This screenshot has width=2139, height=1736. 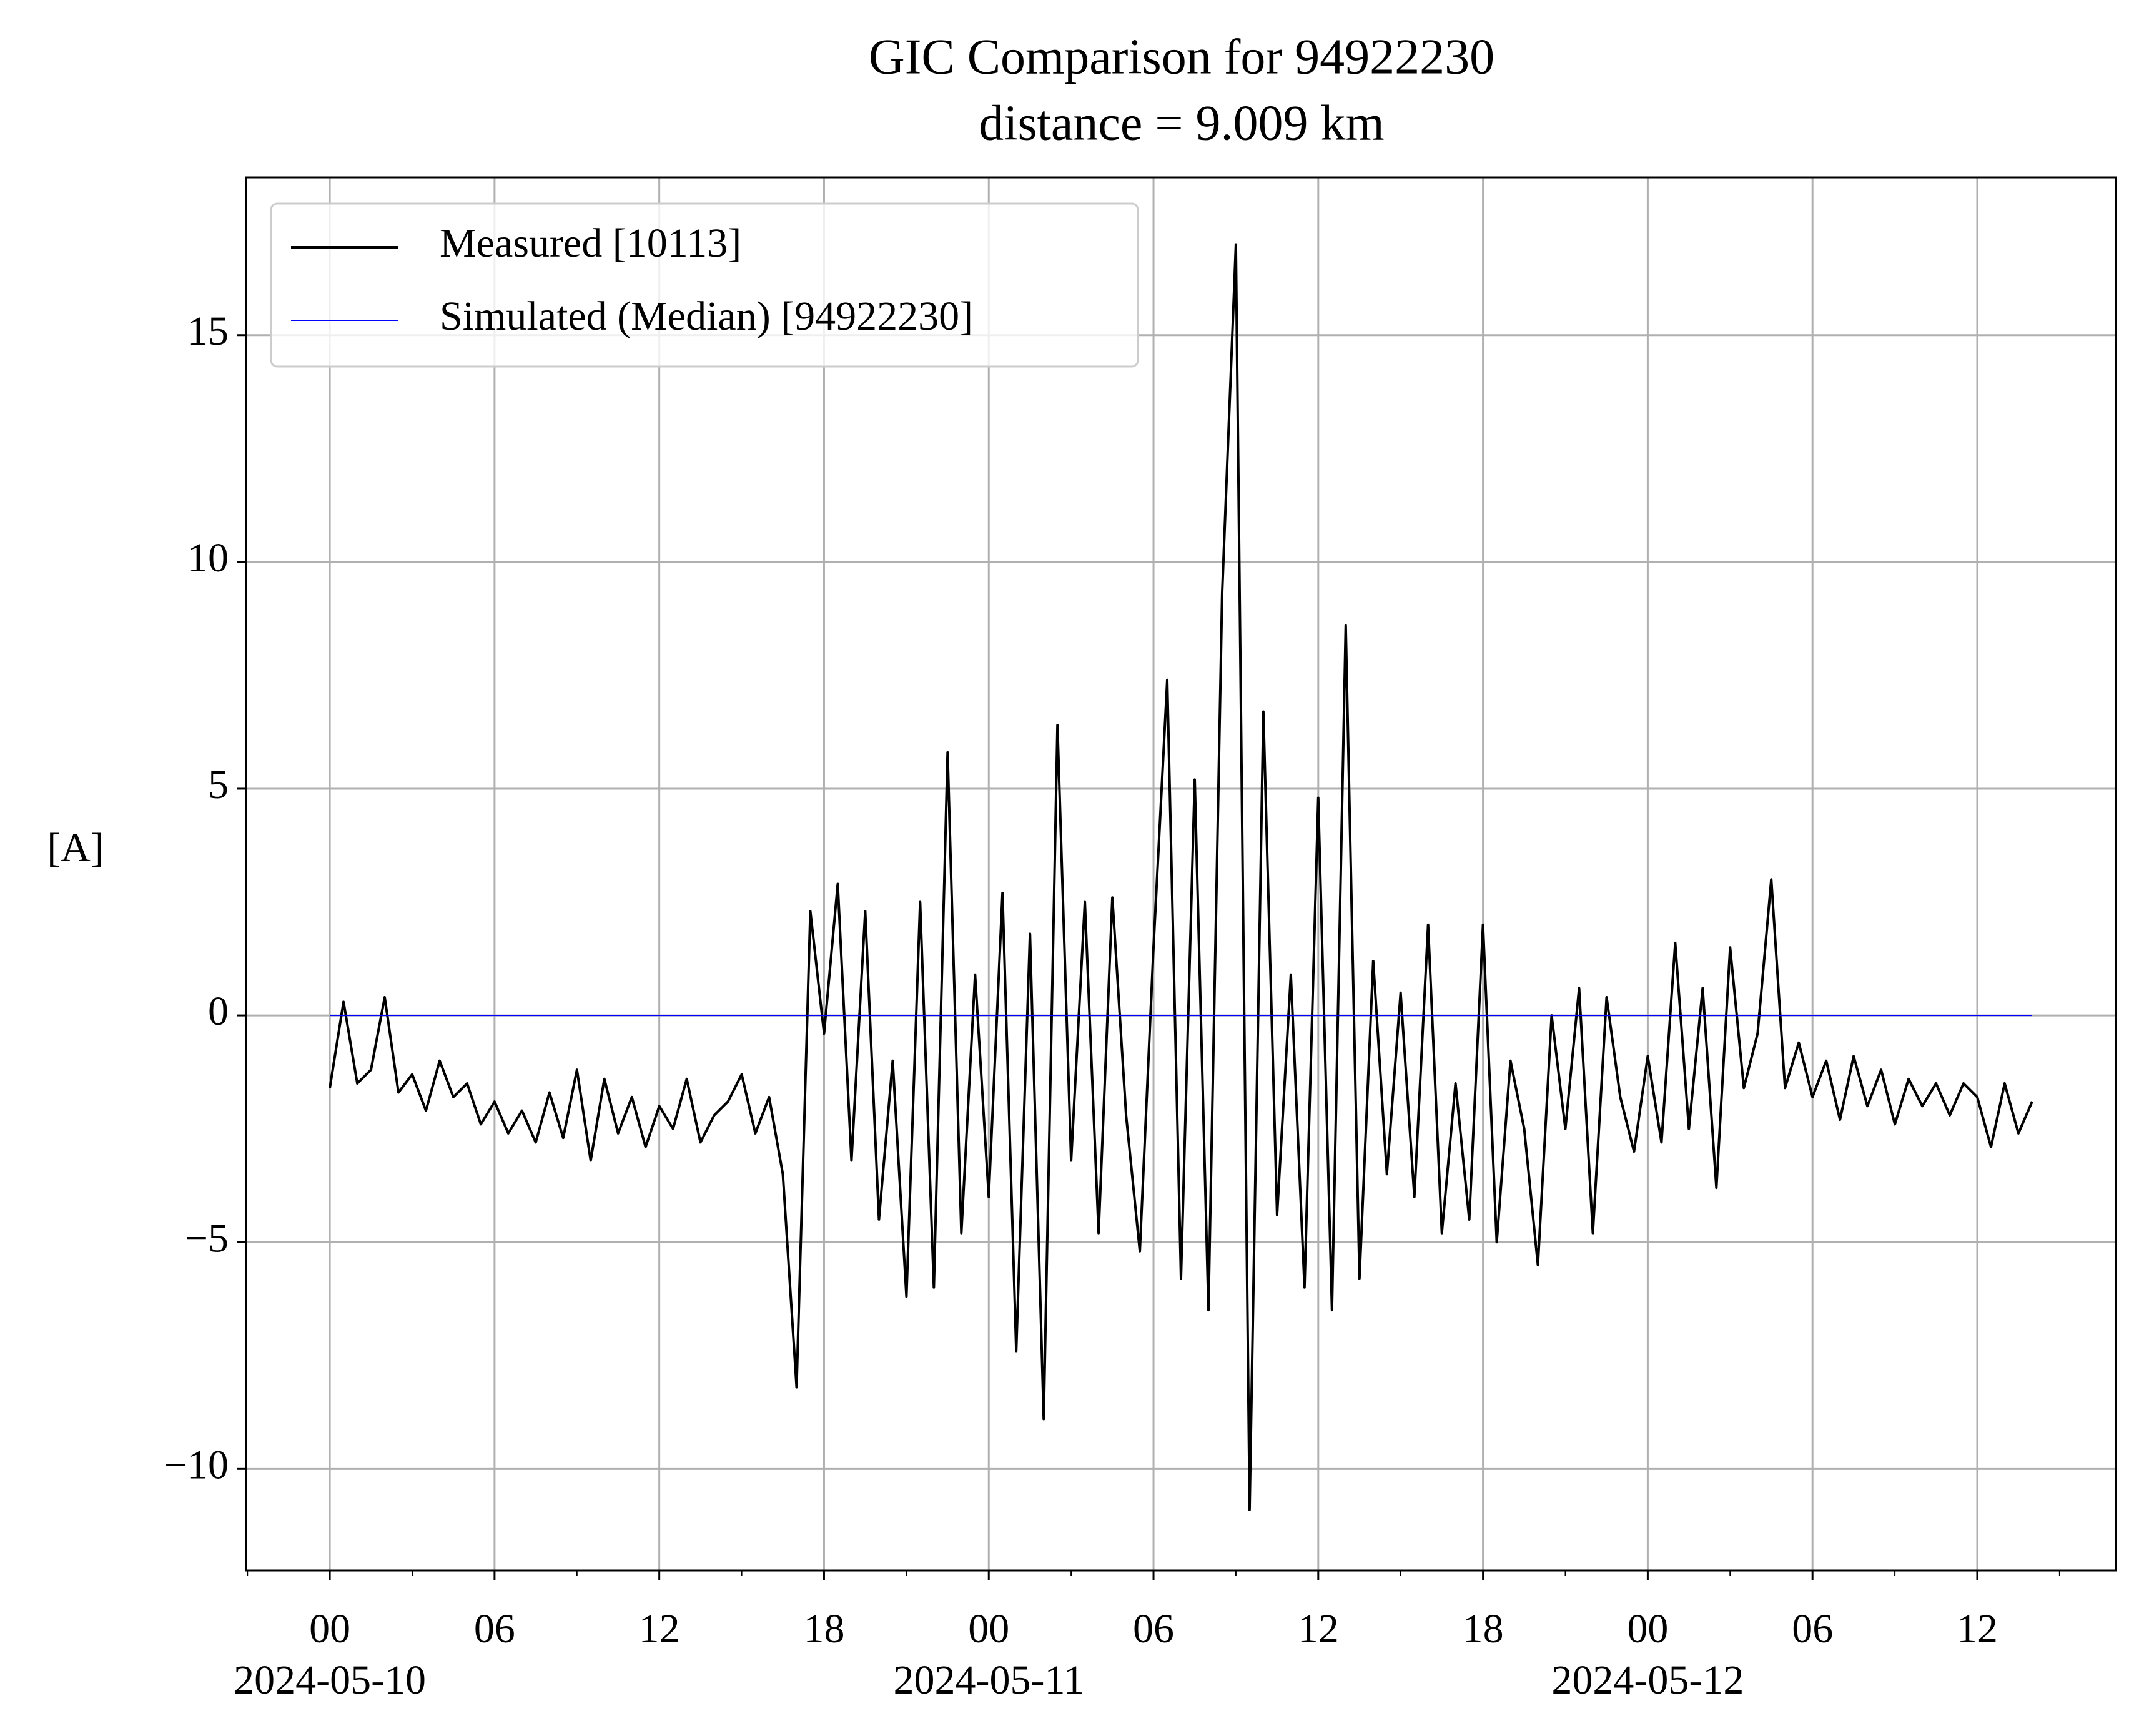 I want to click on legend-label: Measured [10113], so click(x=590, y=243).